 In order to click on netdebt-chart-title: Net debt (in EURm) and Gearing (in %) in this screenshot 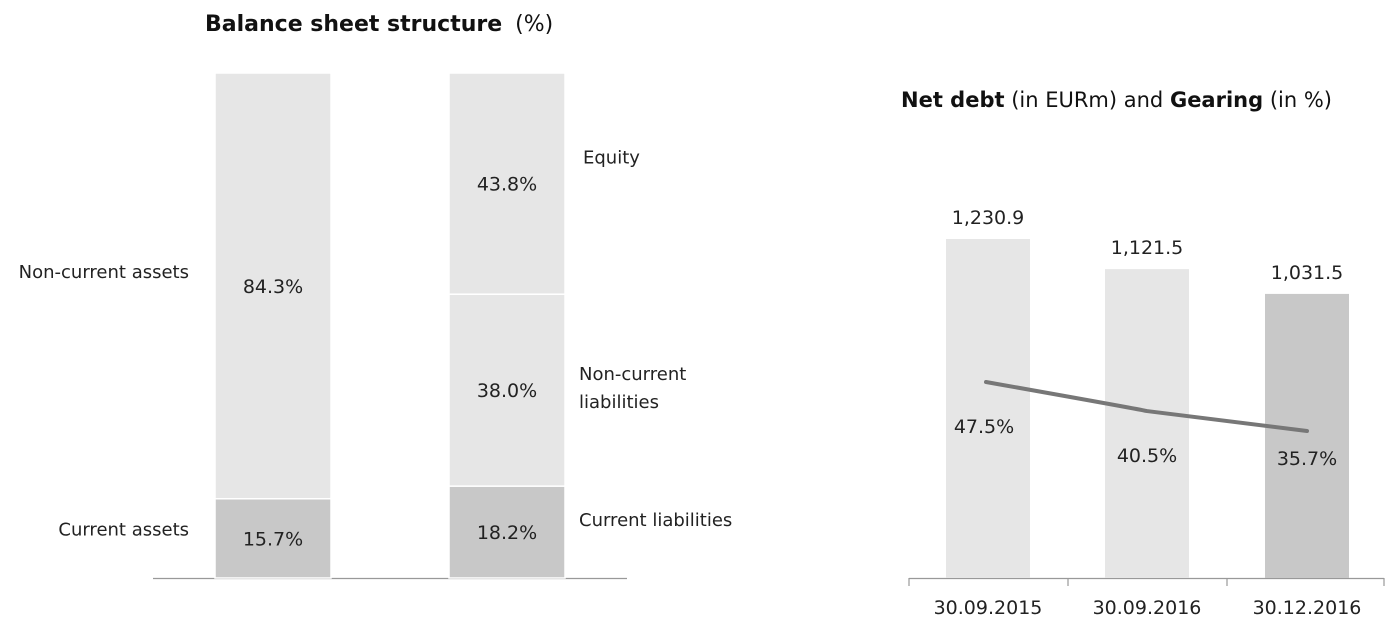, I will do `click(1116, 100)`.